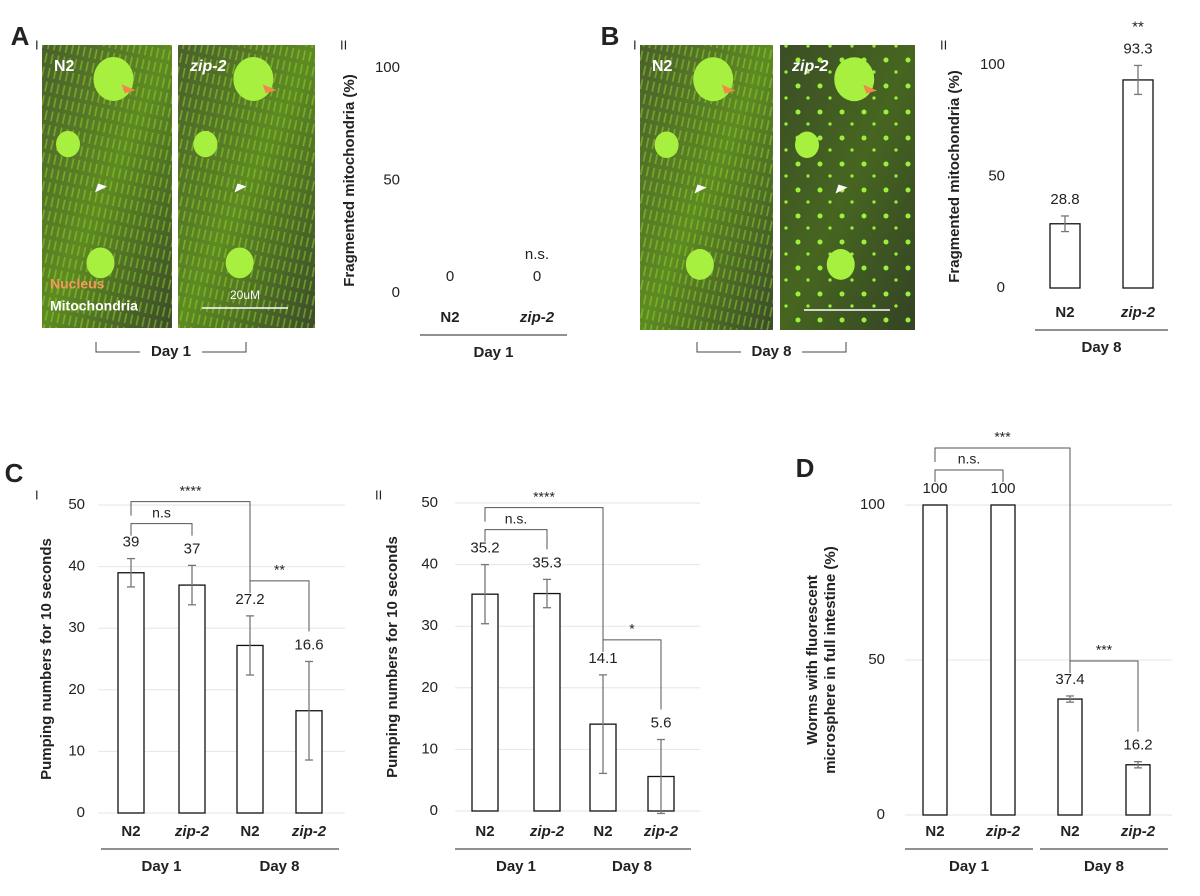 Image resolution: width=1200 pixels, height=896 pixels. Describe the element at coordinates (484, 548) in the screenshot. I see `value-label: 35.2` at that location.